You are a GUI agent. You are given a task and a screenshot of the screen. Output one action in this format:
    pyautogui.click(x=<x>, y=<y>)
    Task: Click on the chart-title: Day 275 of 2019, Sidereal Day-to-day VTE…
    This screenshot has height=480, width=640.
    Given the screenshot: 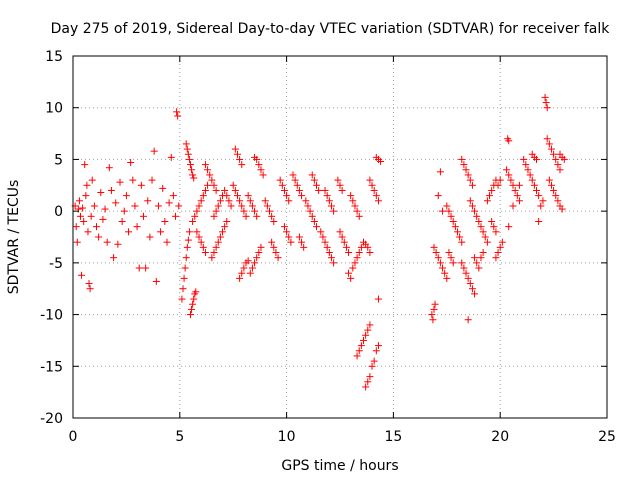 What is the action you would take?
    pyautogui.click(x=331, y=29)
    